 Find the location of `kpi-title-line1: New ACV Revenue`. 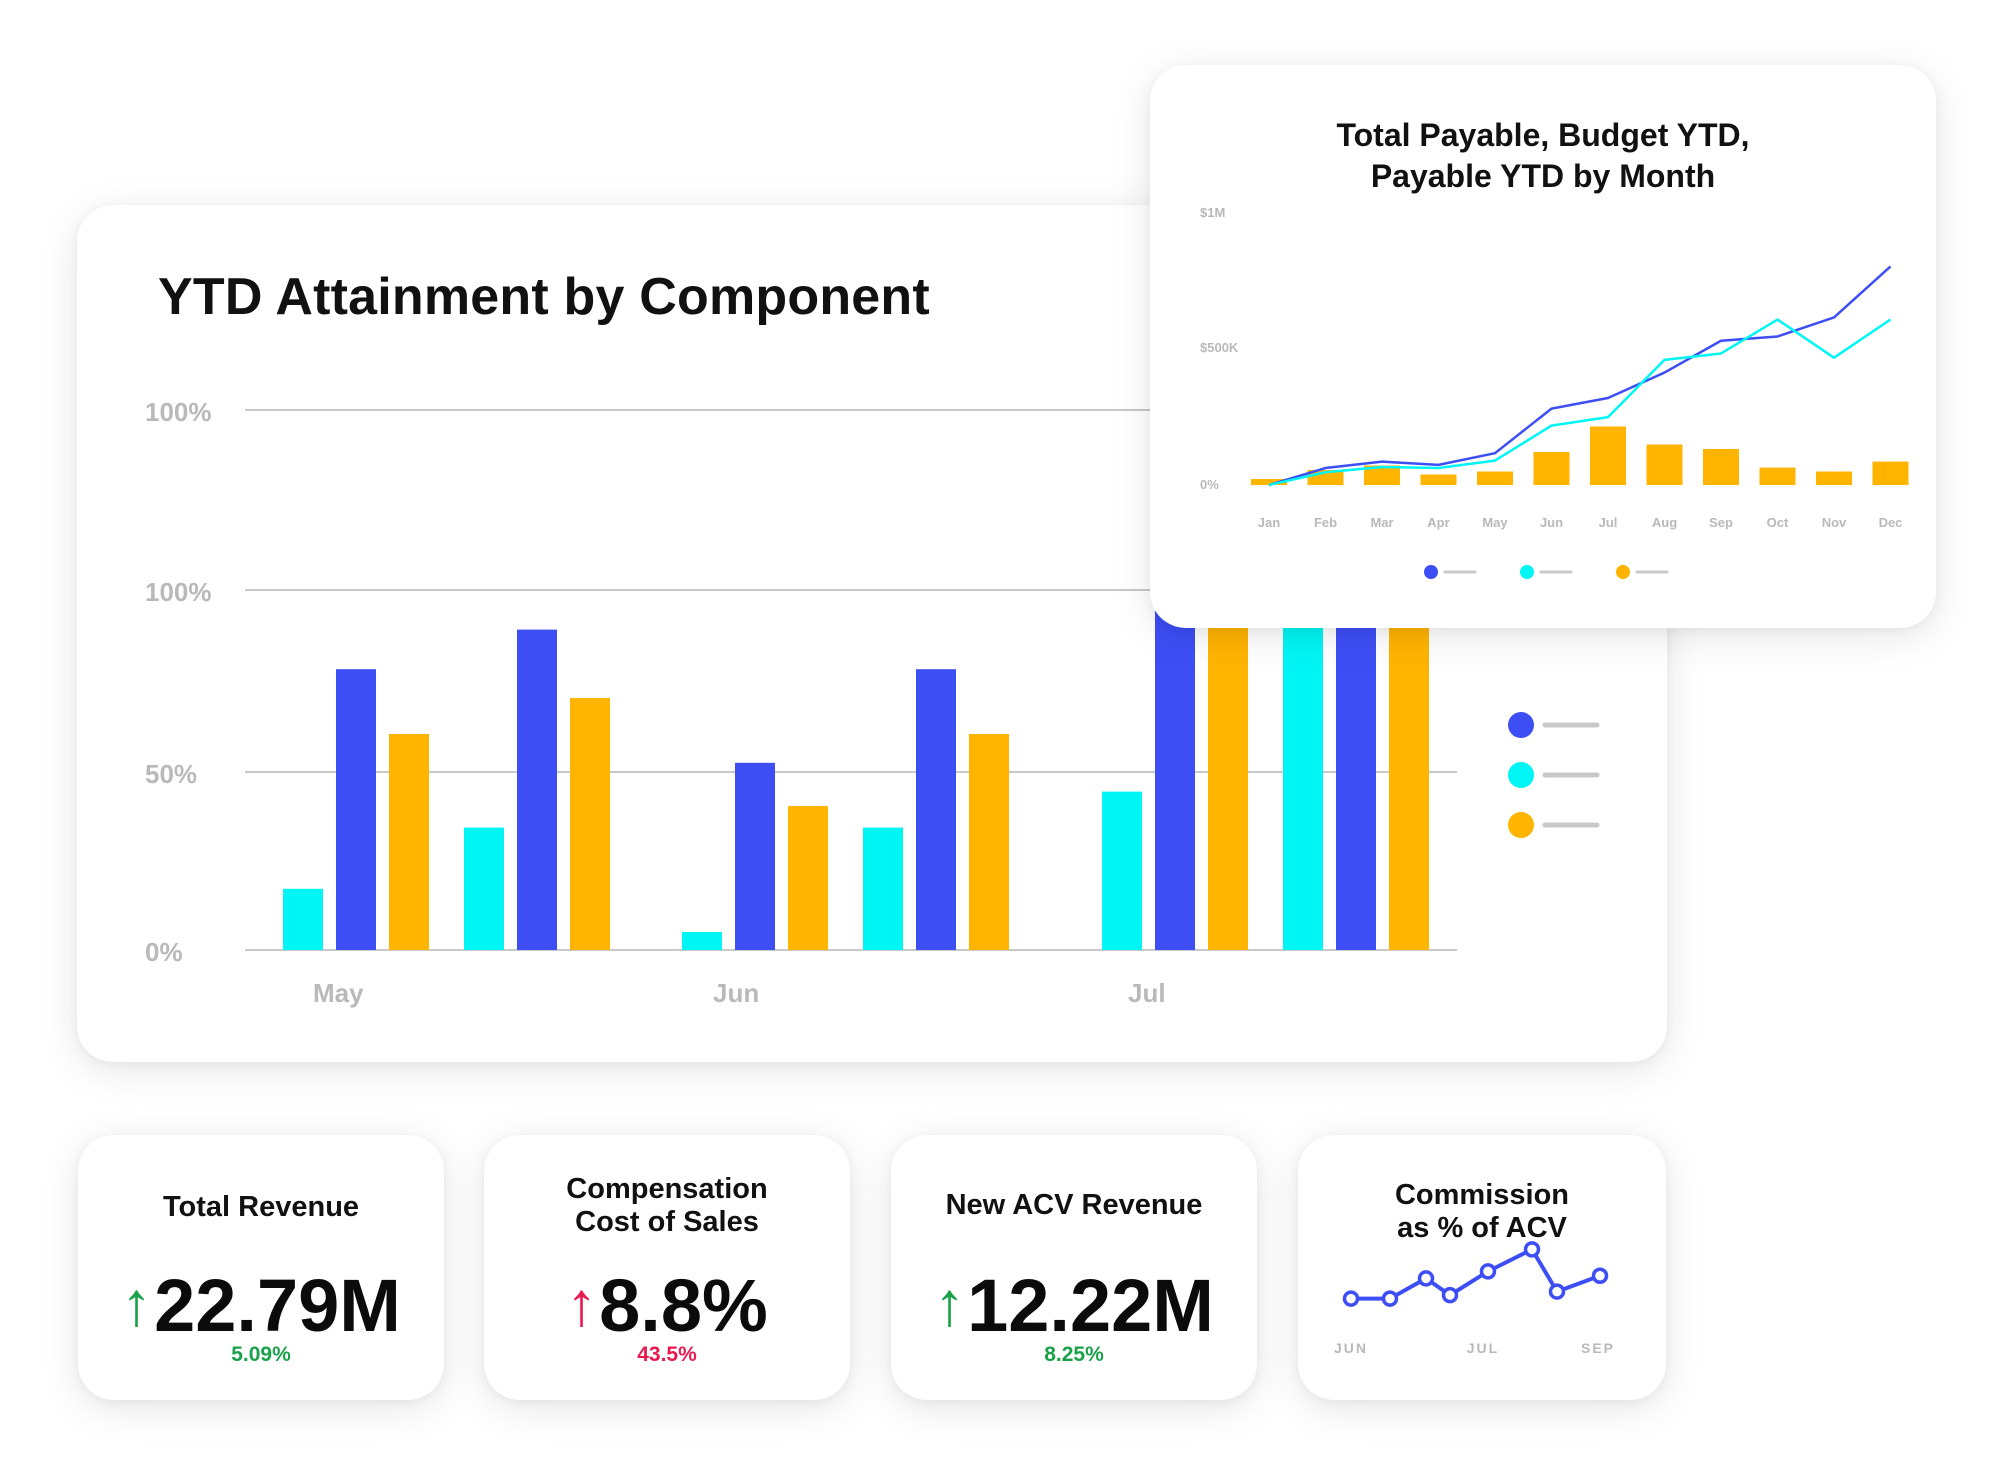

kpi-title-line1: New ACV Revenue is located at coordinates (1074, 1205).